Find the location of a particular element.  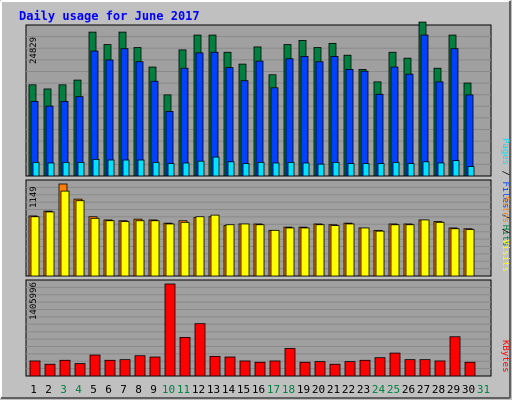

x-tick-label: 31 is located at coordinates (483, 389).